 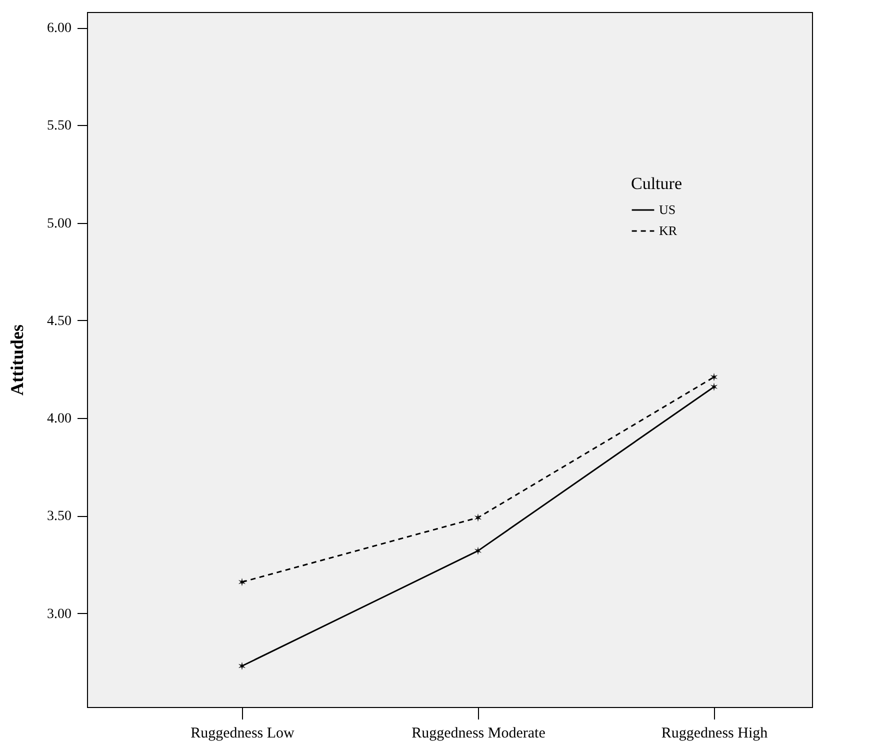 What do you see at coordinates (242, 734) in the screenshot?
I see `x-tick-label: Ruggedness Low` at bounding box center [242, 734].